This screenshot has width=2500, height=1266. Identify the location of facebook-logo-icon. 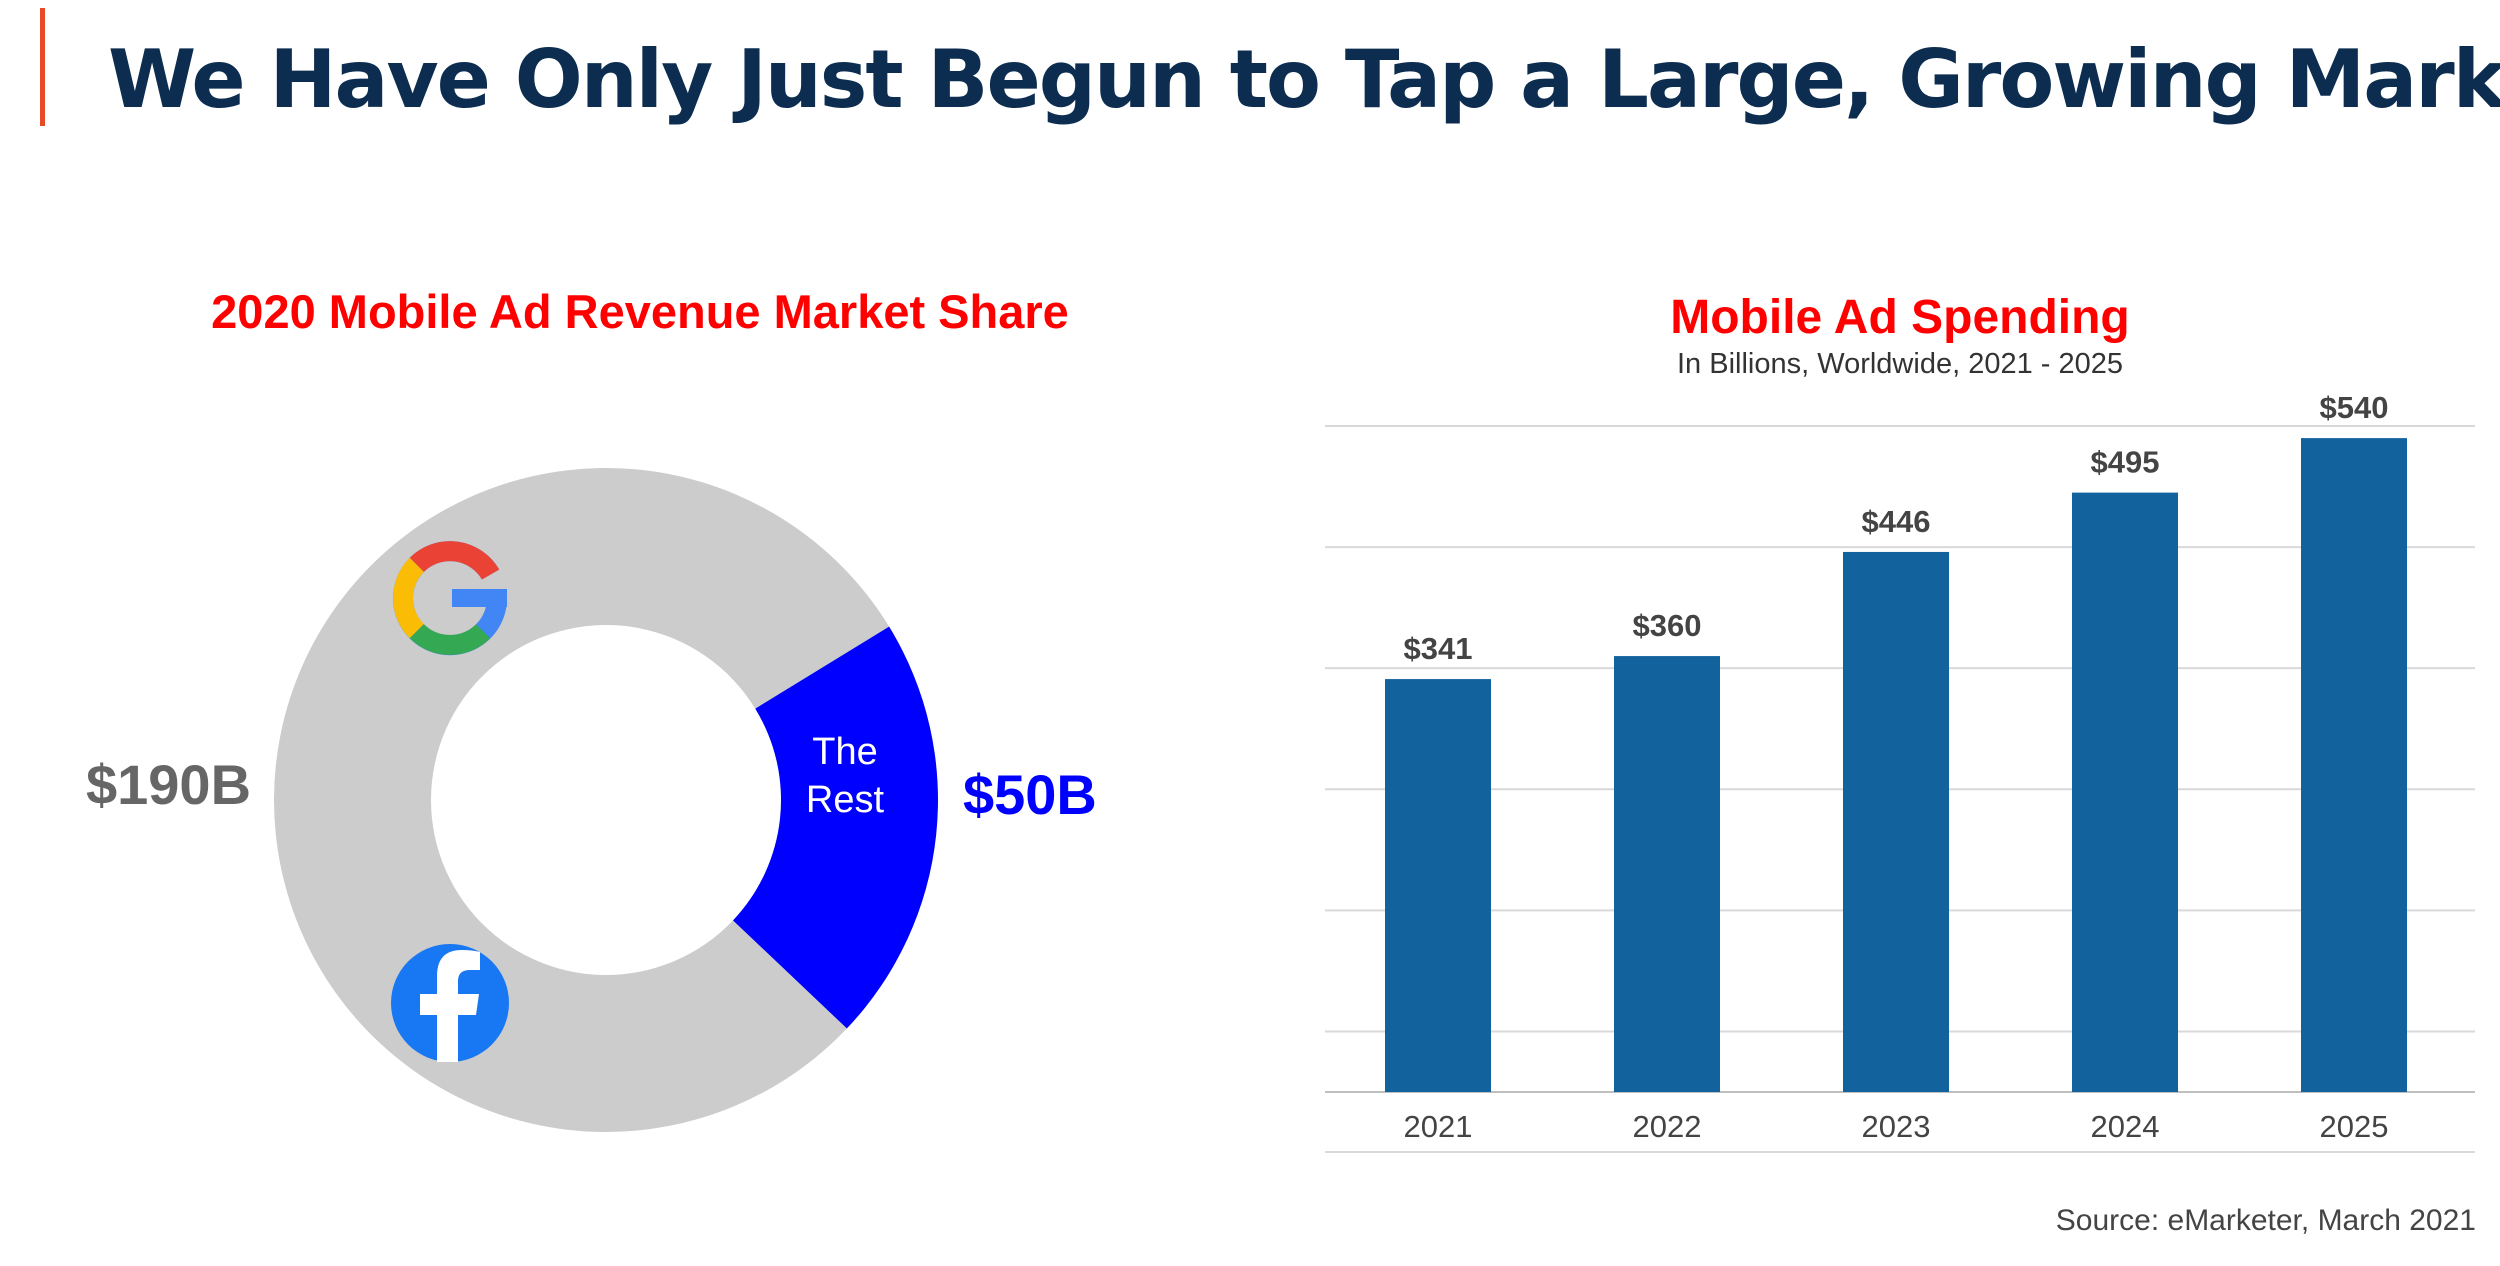
(450, 1003).